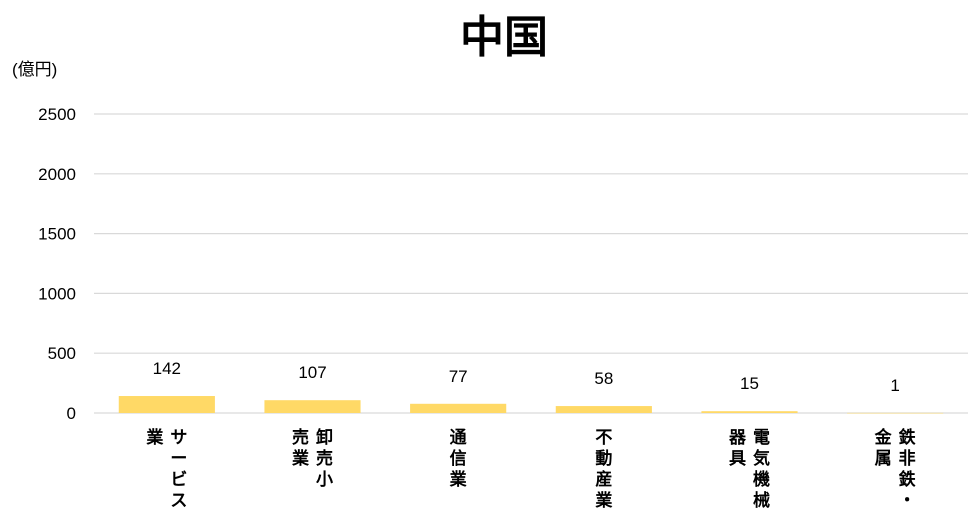  What do you see at coordinates (907, 458) in the screenshot?
I see `x-axis-label-char: 非` at bounding box center [907, 458].